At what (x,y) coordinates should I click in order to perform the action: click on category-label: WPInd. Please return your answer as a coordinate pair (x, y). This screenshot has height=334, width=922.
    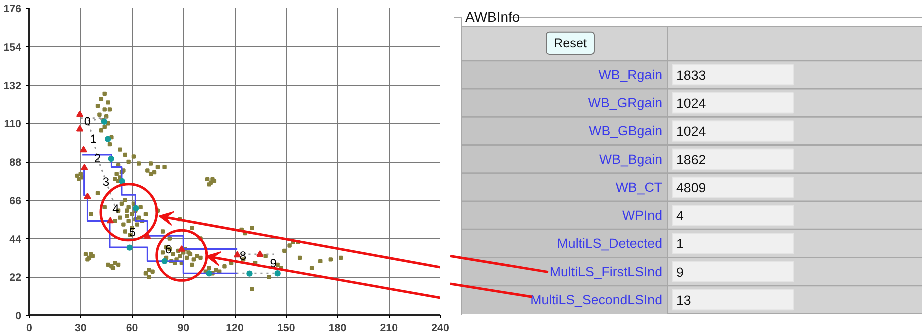
    Looking at the image, I should click on (642, 216).